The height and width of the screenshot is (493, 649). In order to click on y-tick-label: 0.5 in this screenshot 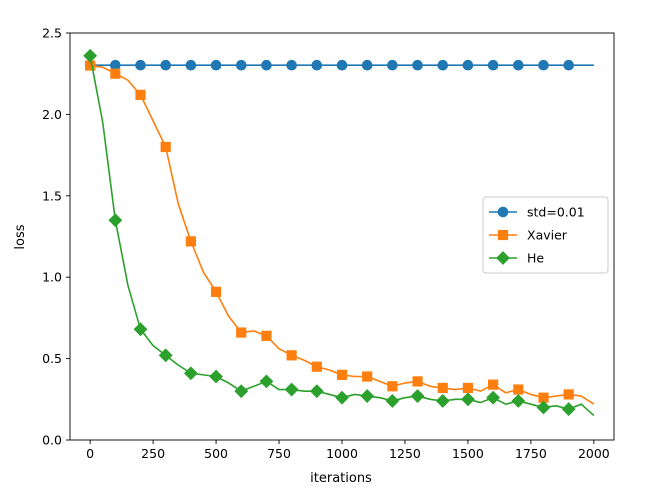, I will do `click(52, 358)`.